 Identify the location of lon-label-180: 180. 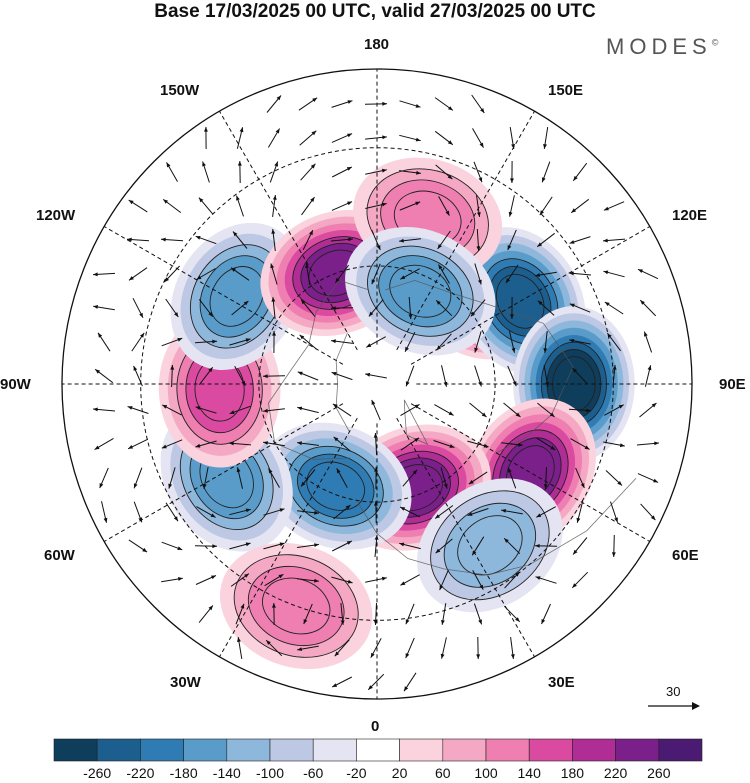
(377, 44).